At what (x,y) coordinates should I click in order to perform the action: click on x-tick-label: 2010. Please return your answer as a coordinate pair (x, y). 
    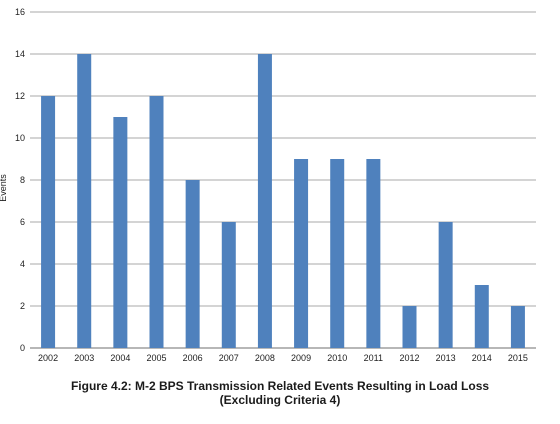
    Looking at the image, I should click on (337, 358).